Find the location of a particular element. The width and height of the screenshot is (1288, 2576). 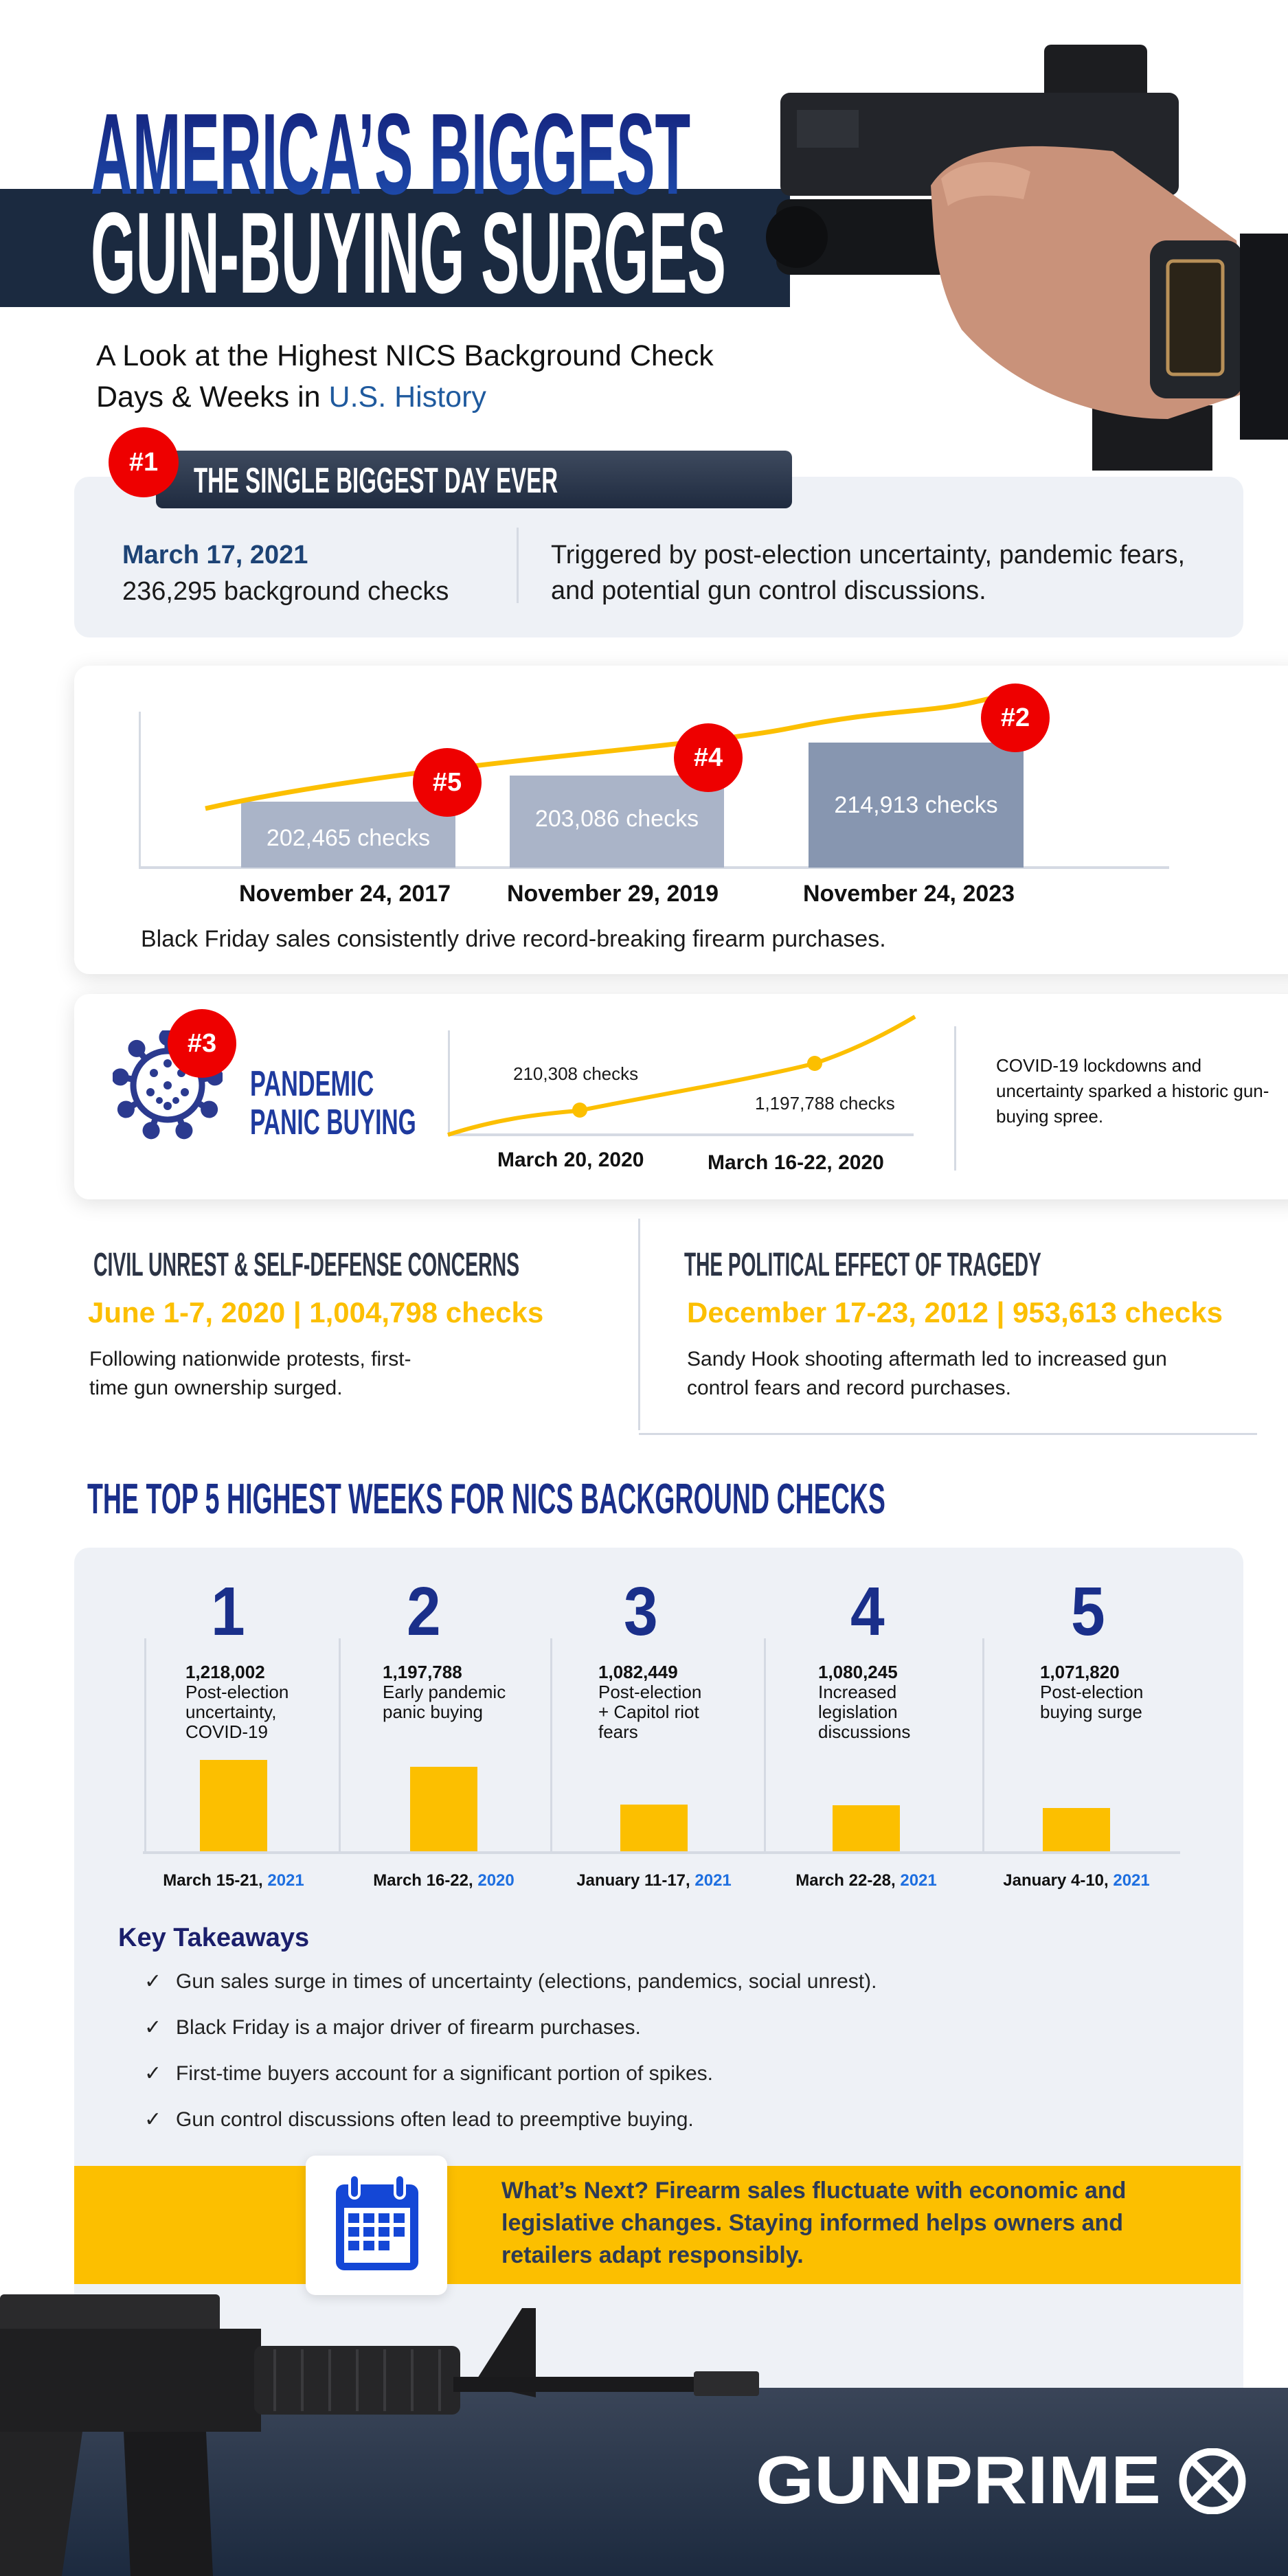

calendar-card is located at coordinates (376, 2225).